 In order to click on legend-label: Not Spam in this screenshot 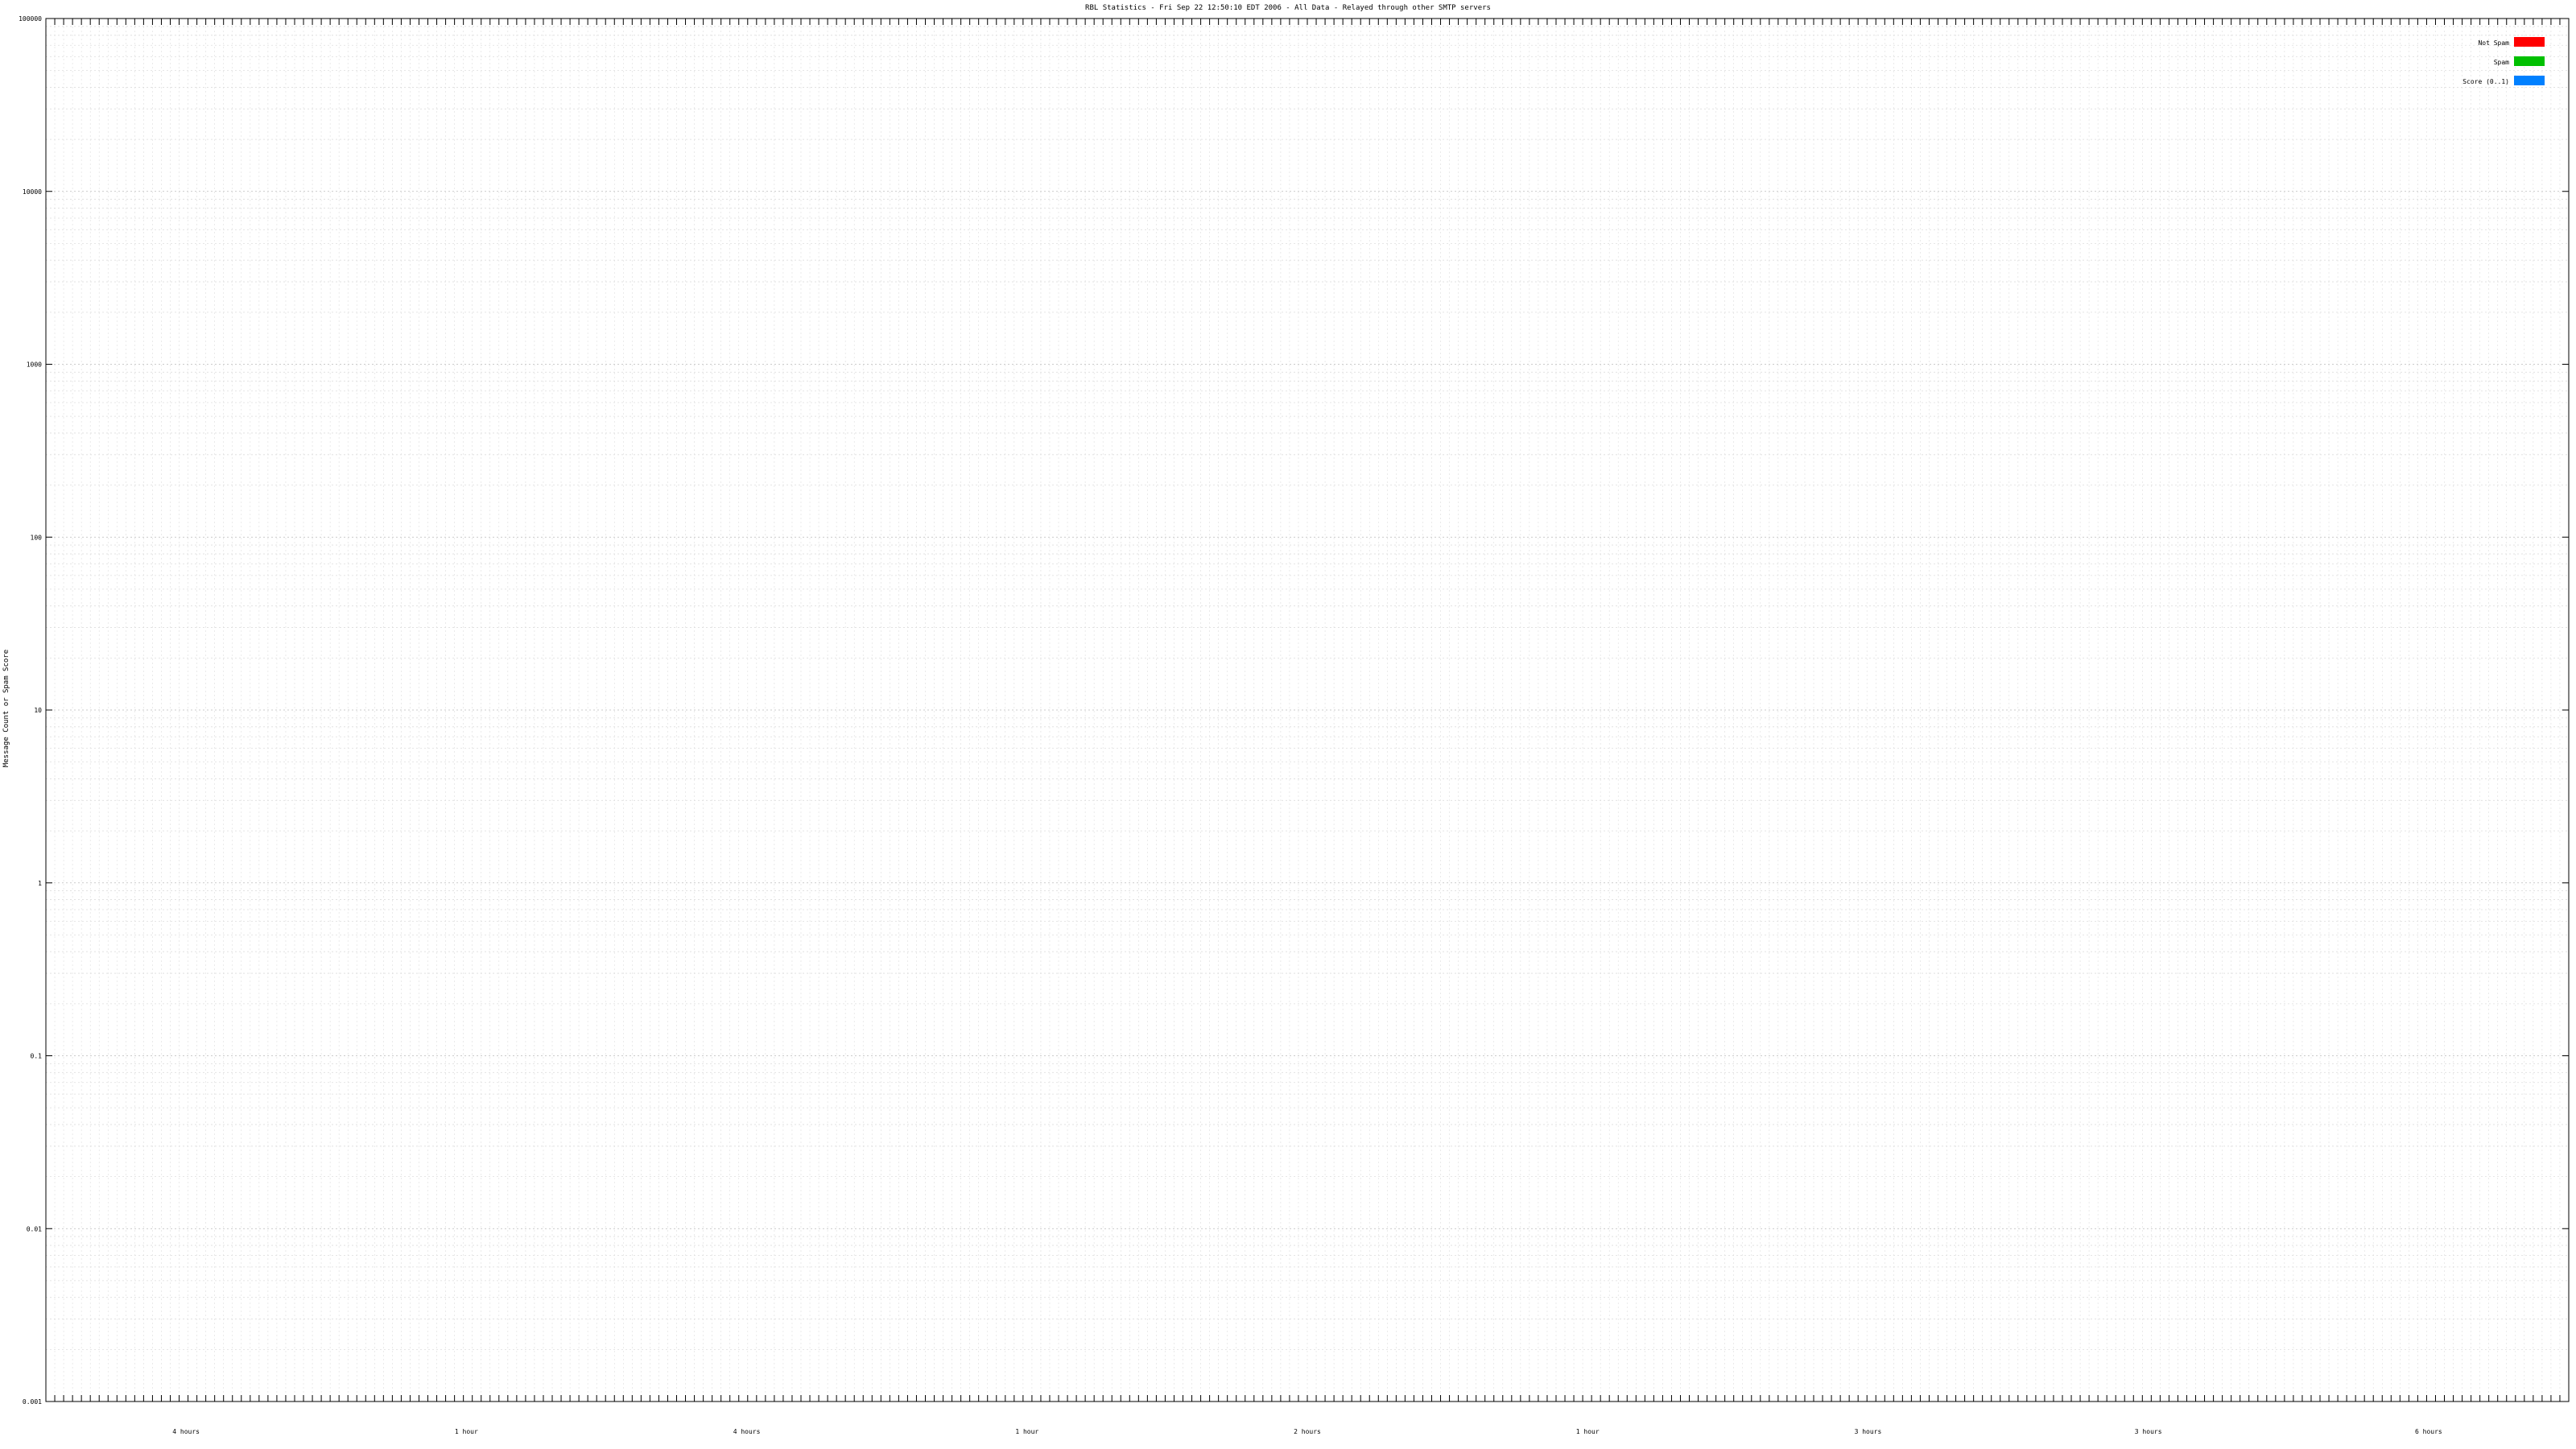, I will do `click(2493, 43)`.